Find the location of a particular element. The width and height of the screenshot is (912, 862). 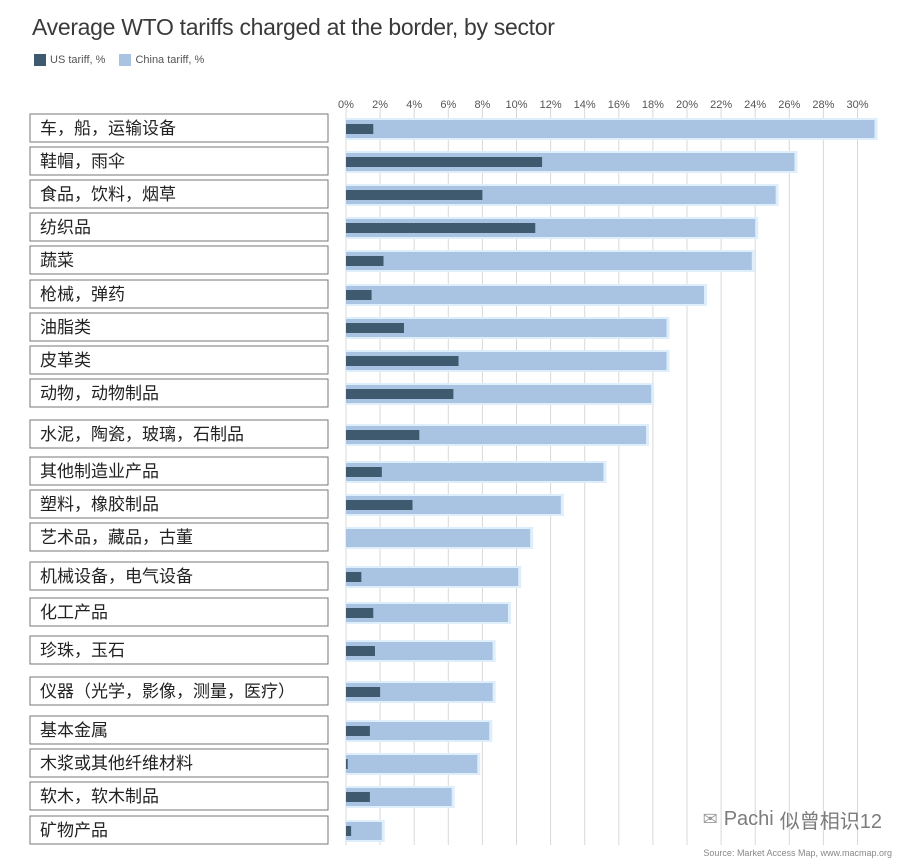

watermark-text: 似曾相识12 is located at coordinates (830, 822).